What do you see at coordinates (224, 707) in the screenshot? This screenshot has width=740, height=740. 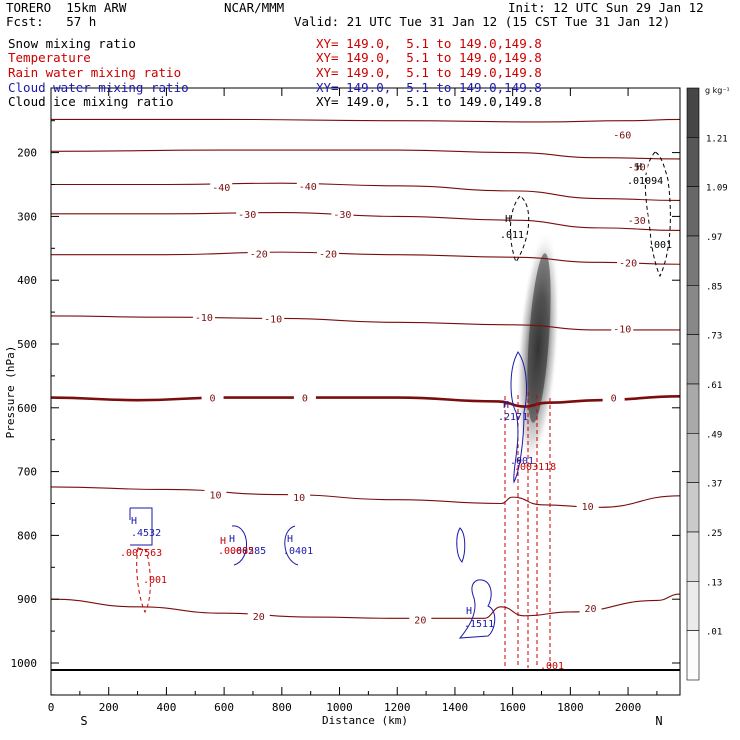 I see `x-tick-label: 600` at bounding box center [224, 707].